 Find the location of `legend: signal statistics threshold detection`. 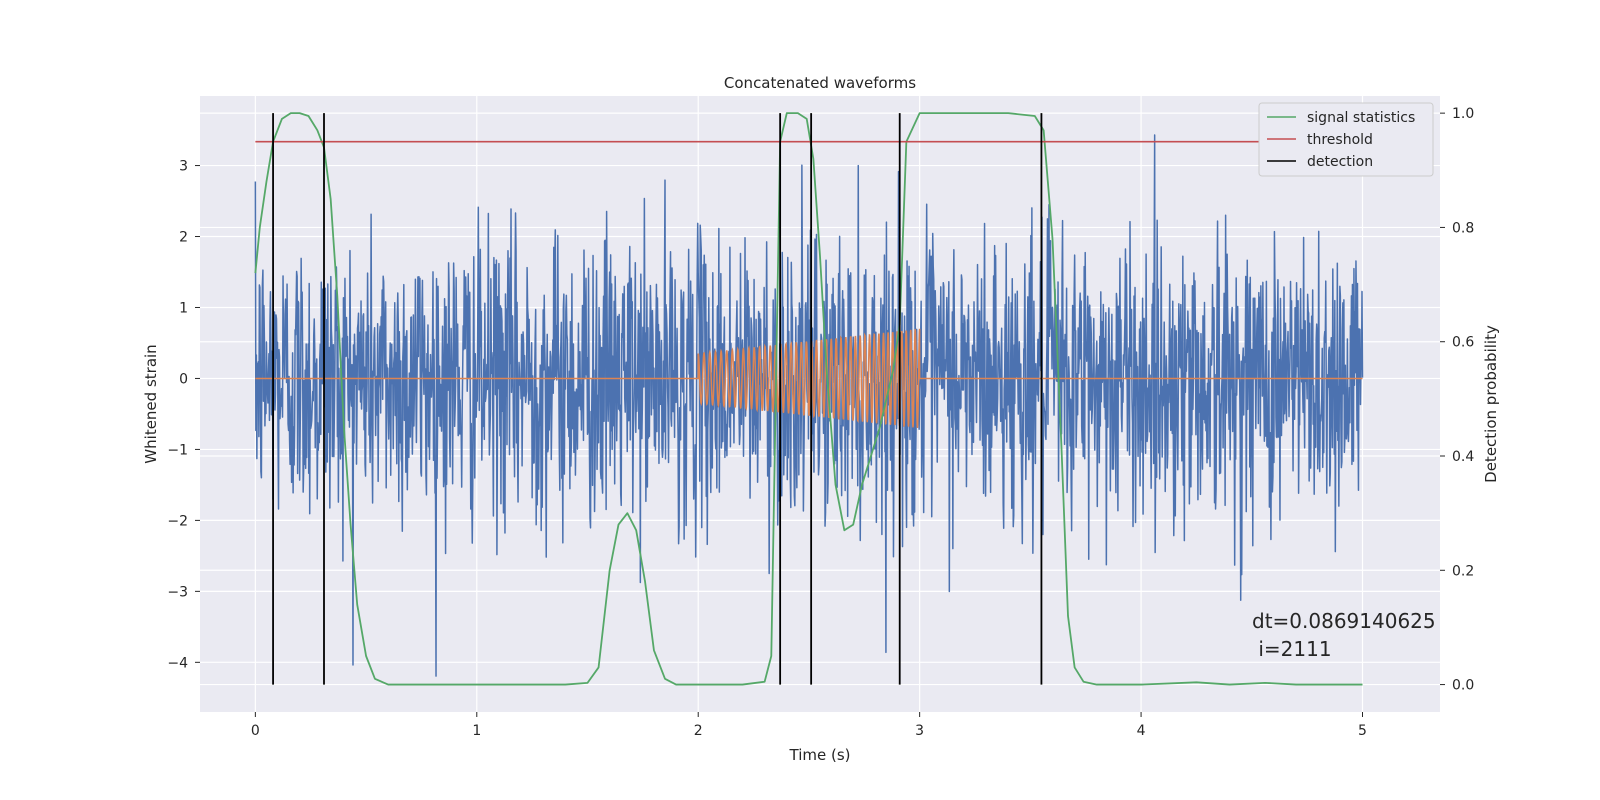

legend: signal statistics threshold detection is located at coordinates (1346, 139).